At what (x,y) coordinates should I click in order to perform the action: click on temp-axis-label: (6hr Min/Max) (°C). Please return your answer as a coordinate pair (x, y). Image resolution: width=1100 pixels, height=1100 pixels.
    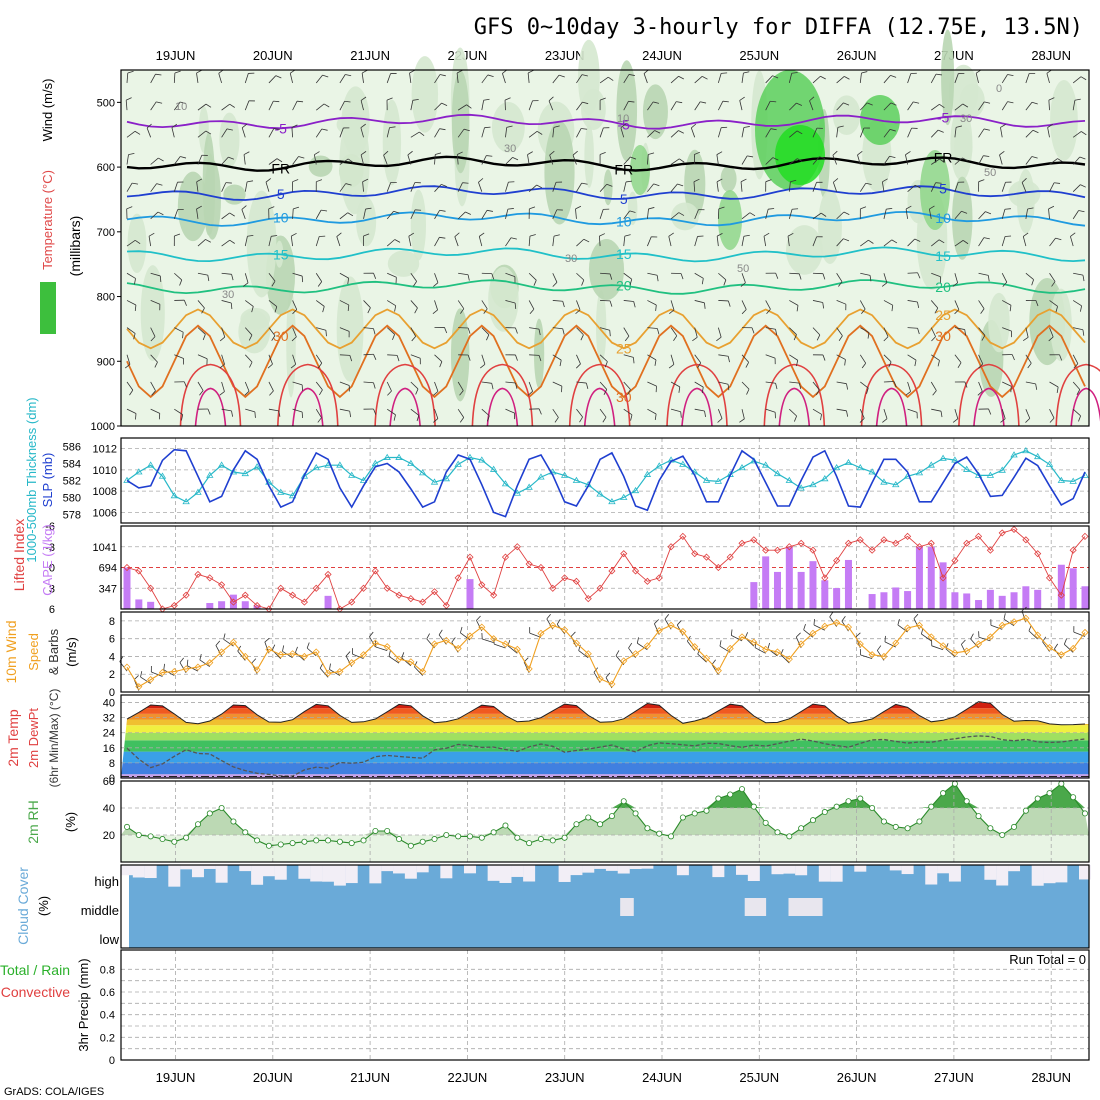
    Looking at the image, I should click on (54, 738).